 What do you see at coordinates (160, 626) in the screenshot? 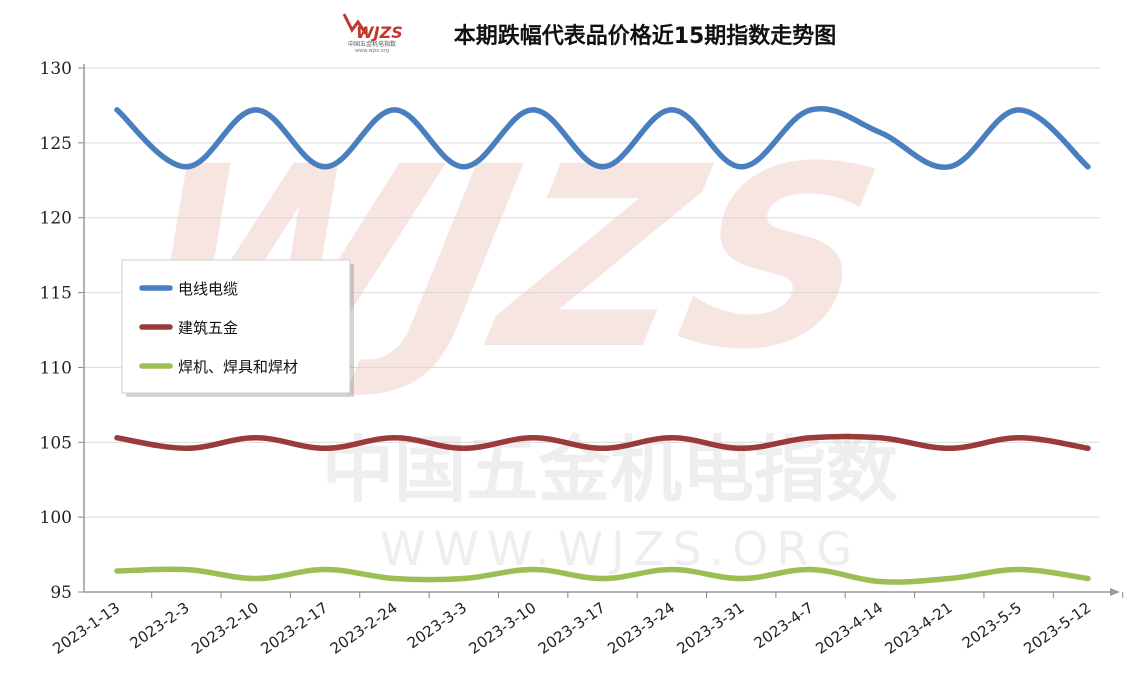
I see `x-tick-label: 2023-2-3` at bounding box center [160, 626].